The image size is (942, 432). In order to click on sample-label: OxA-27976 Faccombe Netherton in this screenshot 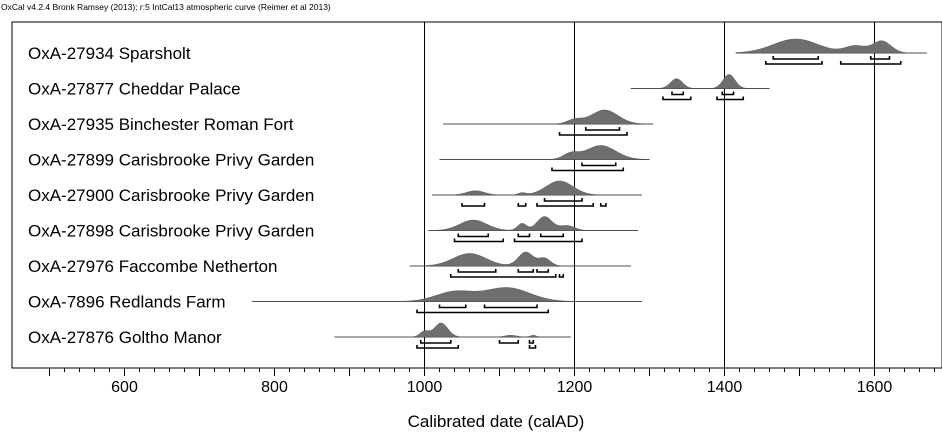, I will do `click(152, 266)`.